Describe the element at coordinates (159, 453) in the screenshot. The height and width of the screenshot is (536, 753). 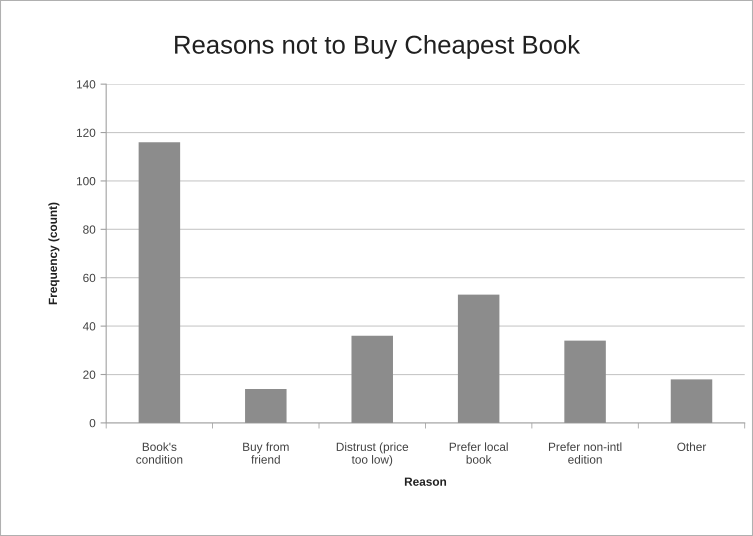
I see `x-tick-label: Book's condition` at that location.